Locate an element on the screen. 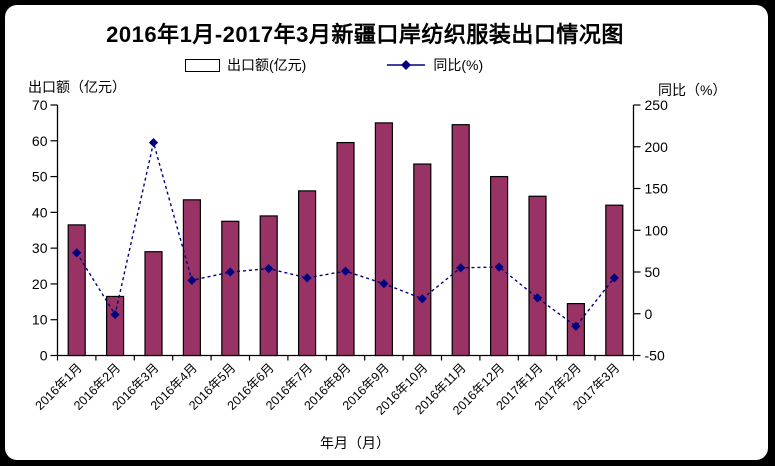 The image size is (775, 466). right-tick-label: 150 is located at coordinates (657, 189).